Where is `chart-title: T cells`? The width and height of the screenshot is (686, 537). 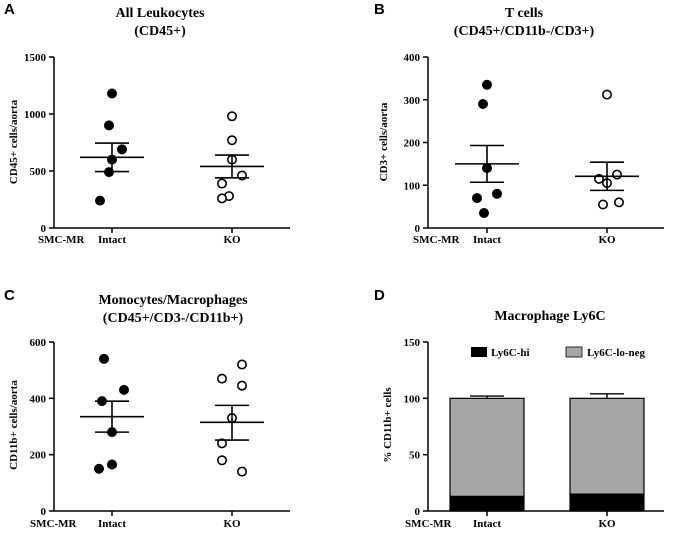
chart-title: T cells is located at coordinates (524, 13).